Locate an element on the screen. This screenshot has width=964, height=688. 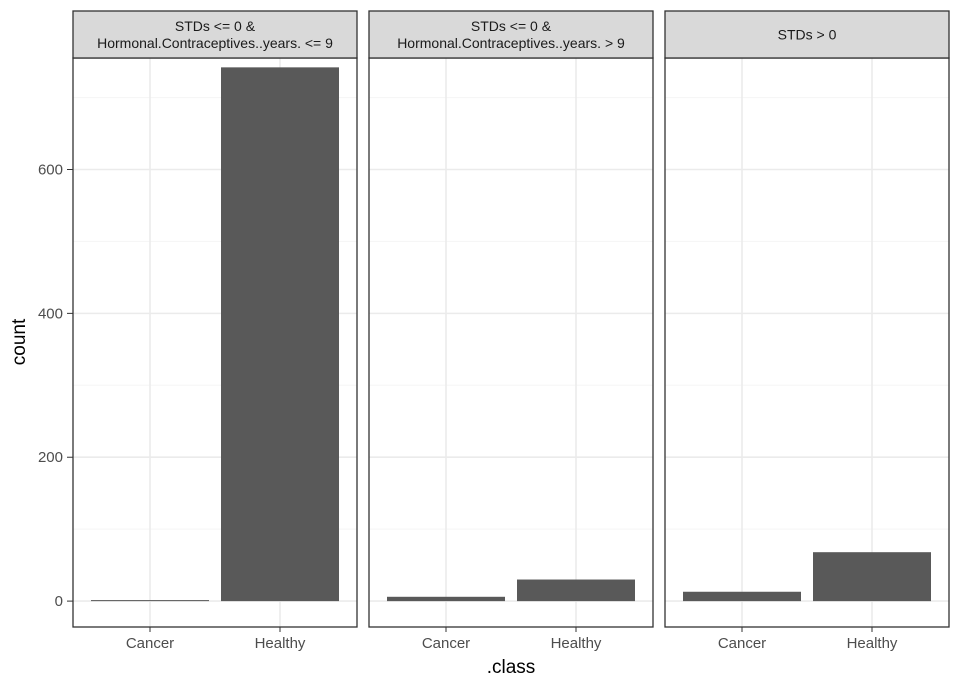
y-tick-label: 0 is located at coordinates (59, 601).